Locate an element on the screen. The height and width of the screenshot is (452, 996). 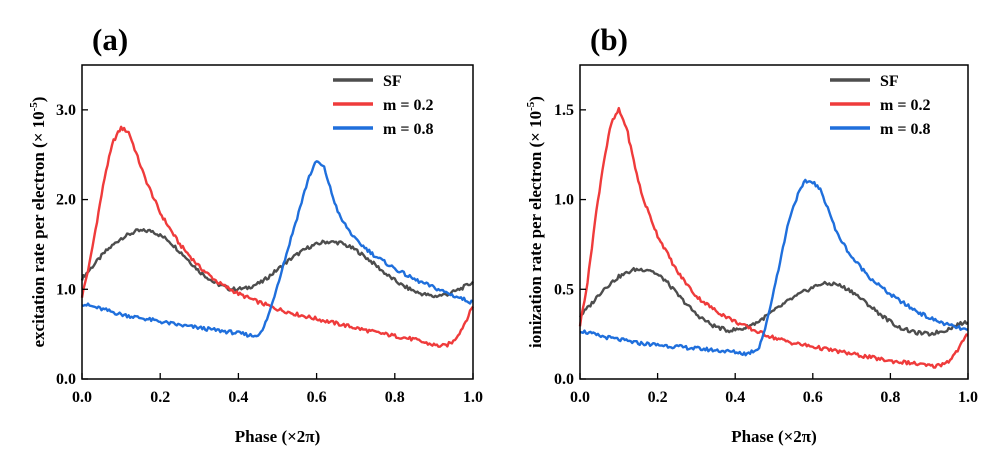
panel-b-x-axis-title: Phase (×2π) is located at coordinates (774, 436).